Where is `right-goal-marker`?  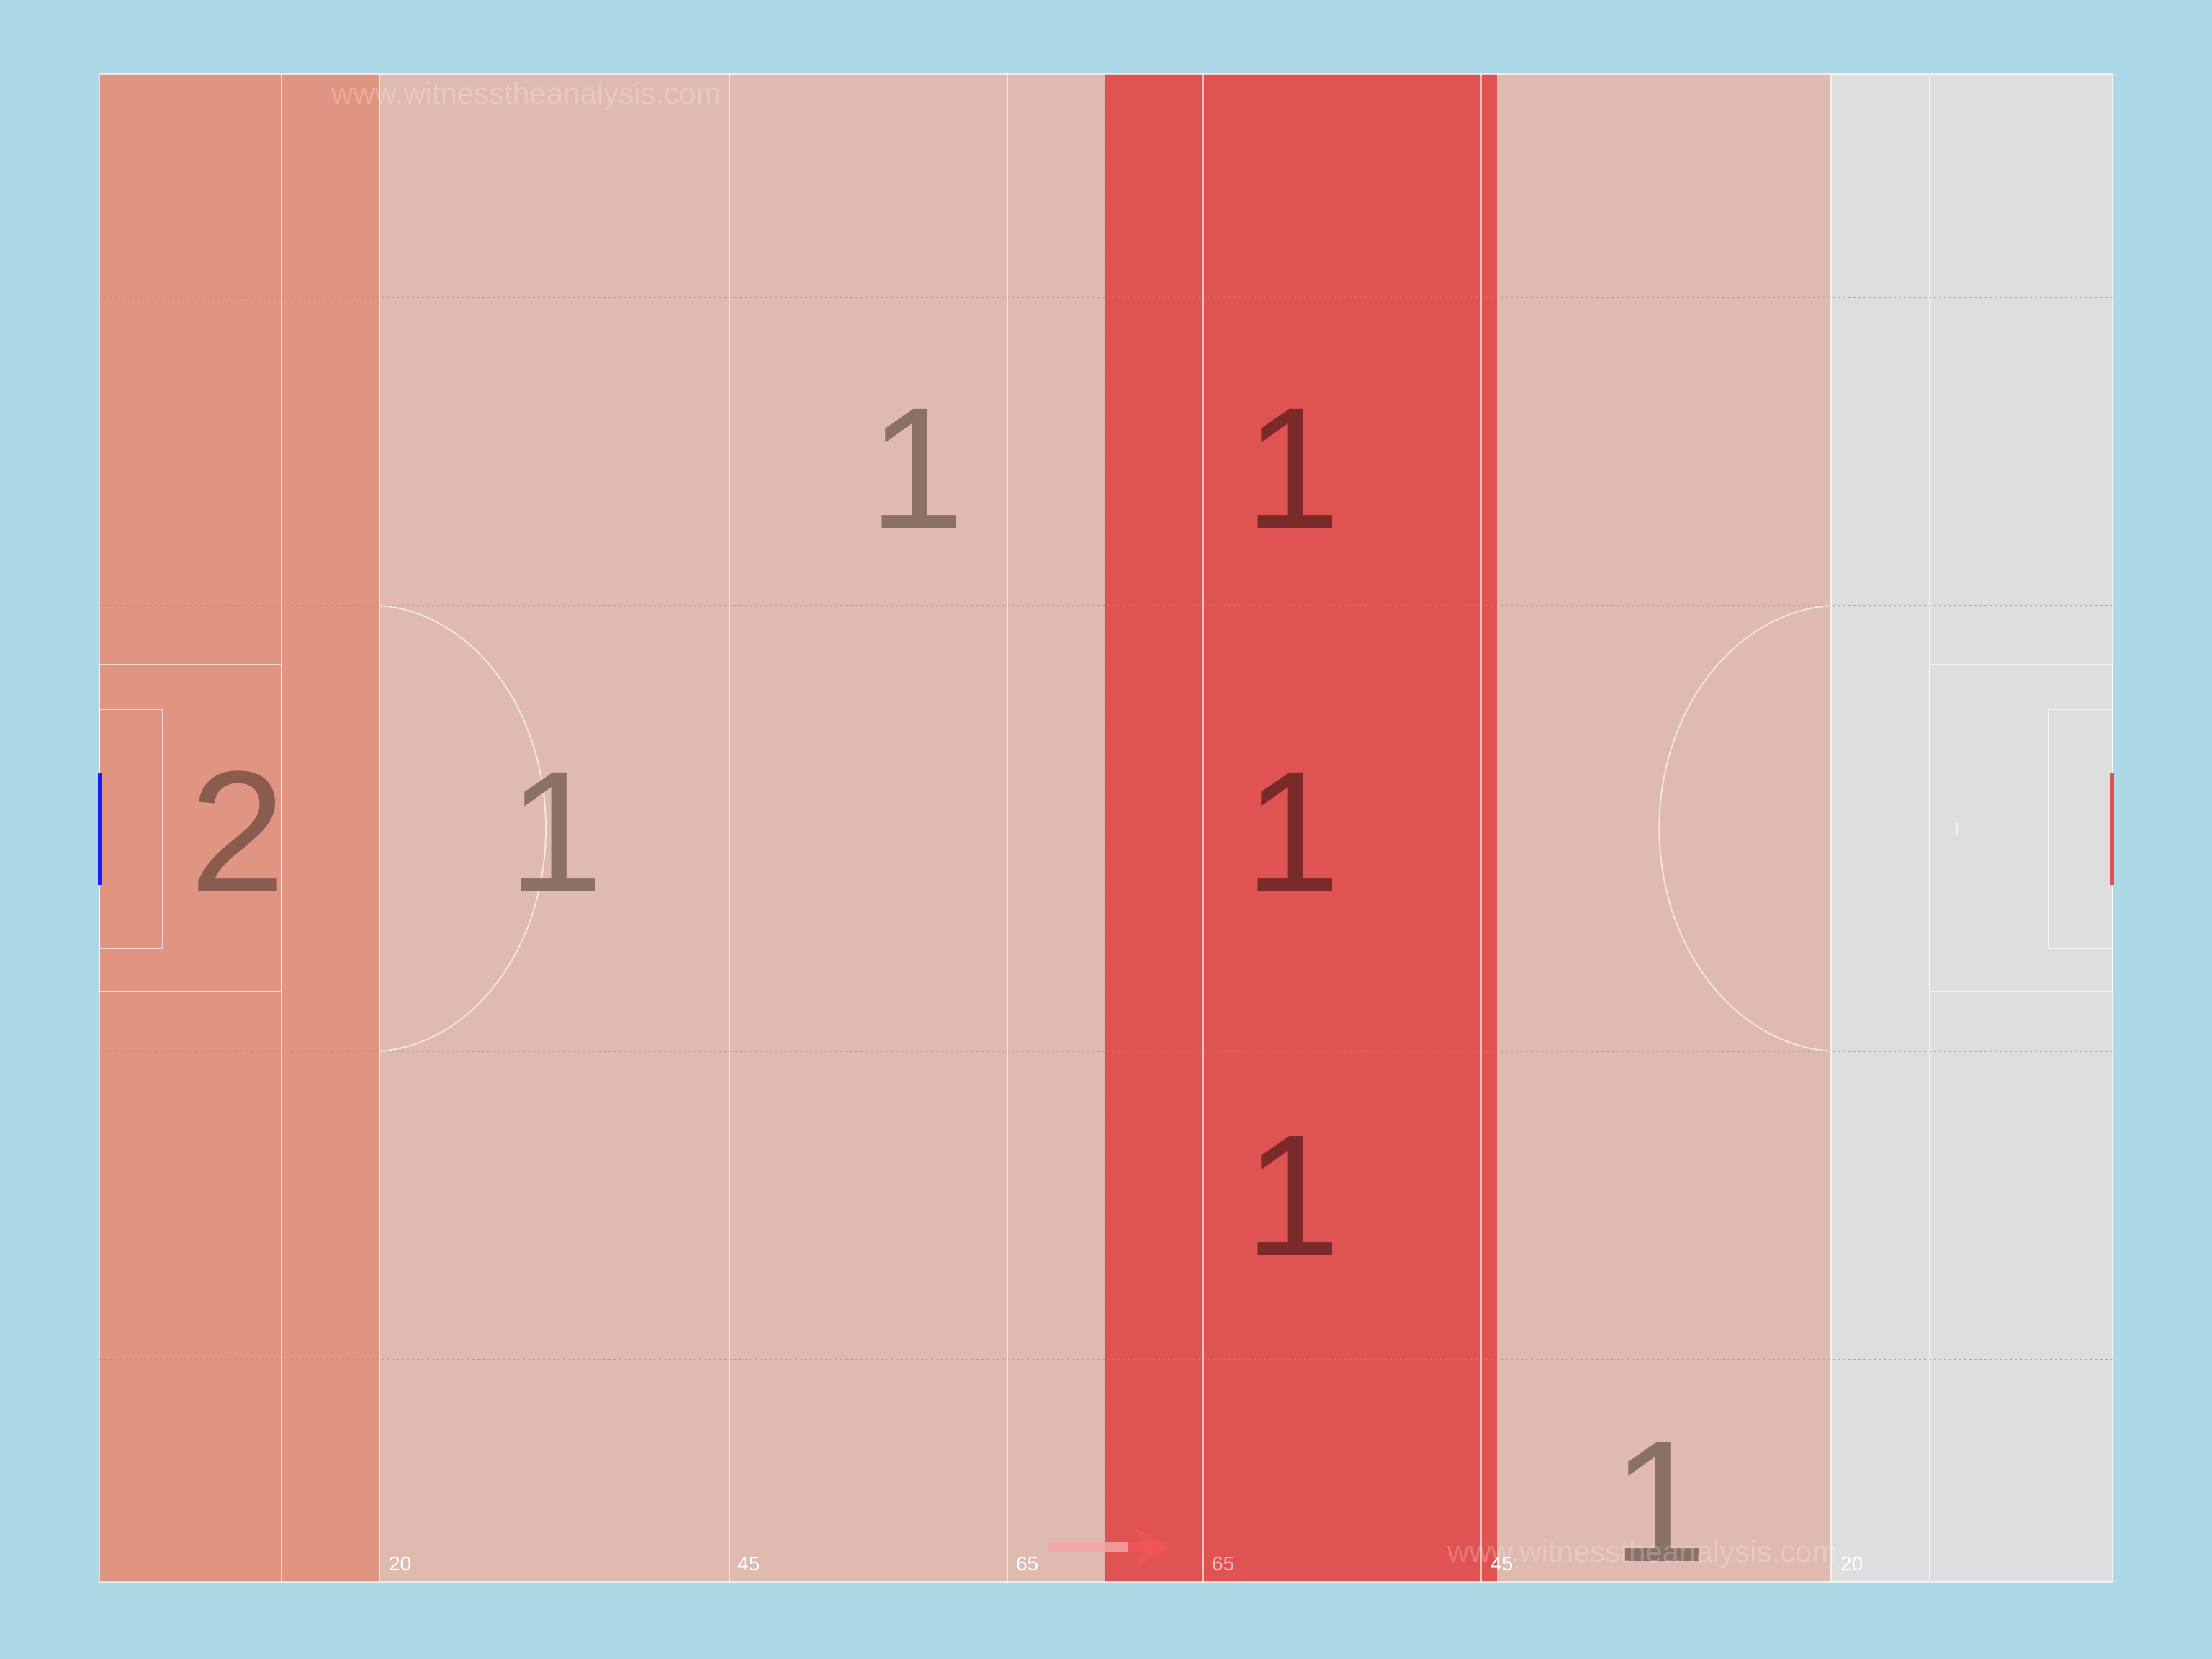
right-goal-marker is located at coordinates (2112, 829).